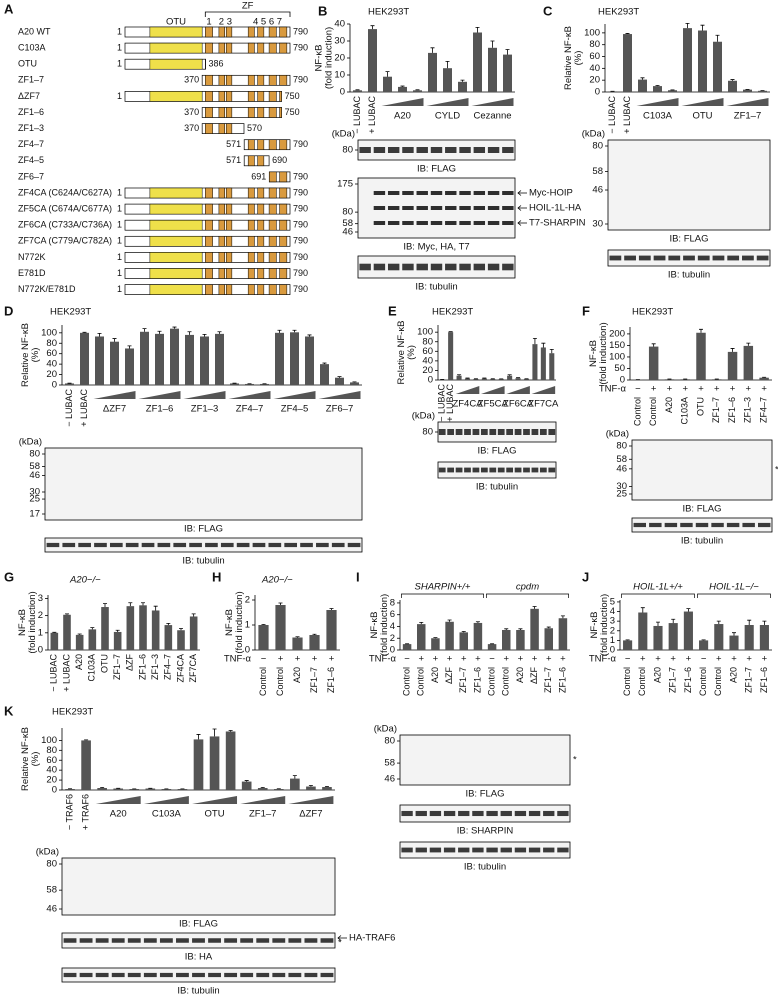  Describe the element at coordinates (49, 740) in the screenshot. I see `y-tick-label: 100` at that location.